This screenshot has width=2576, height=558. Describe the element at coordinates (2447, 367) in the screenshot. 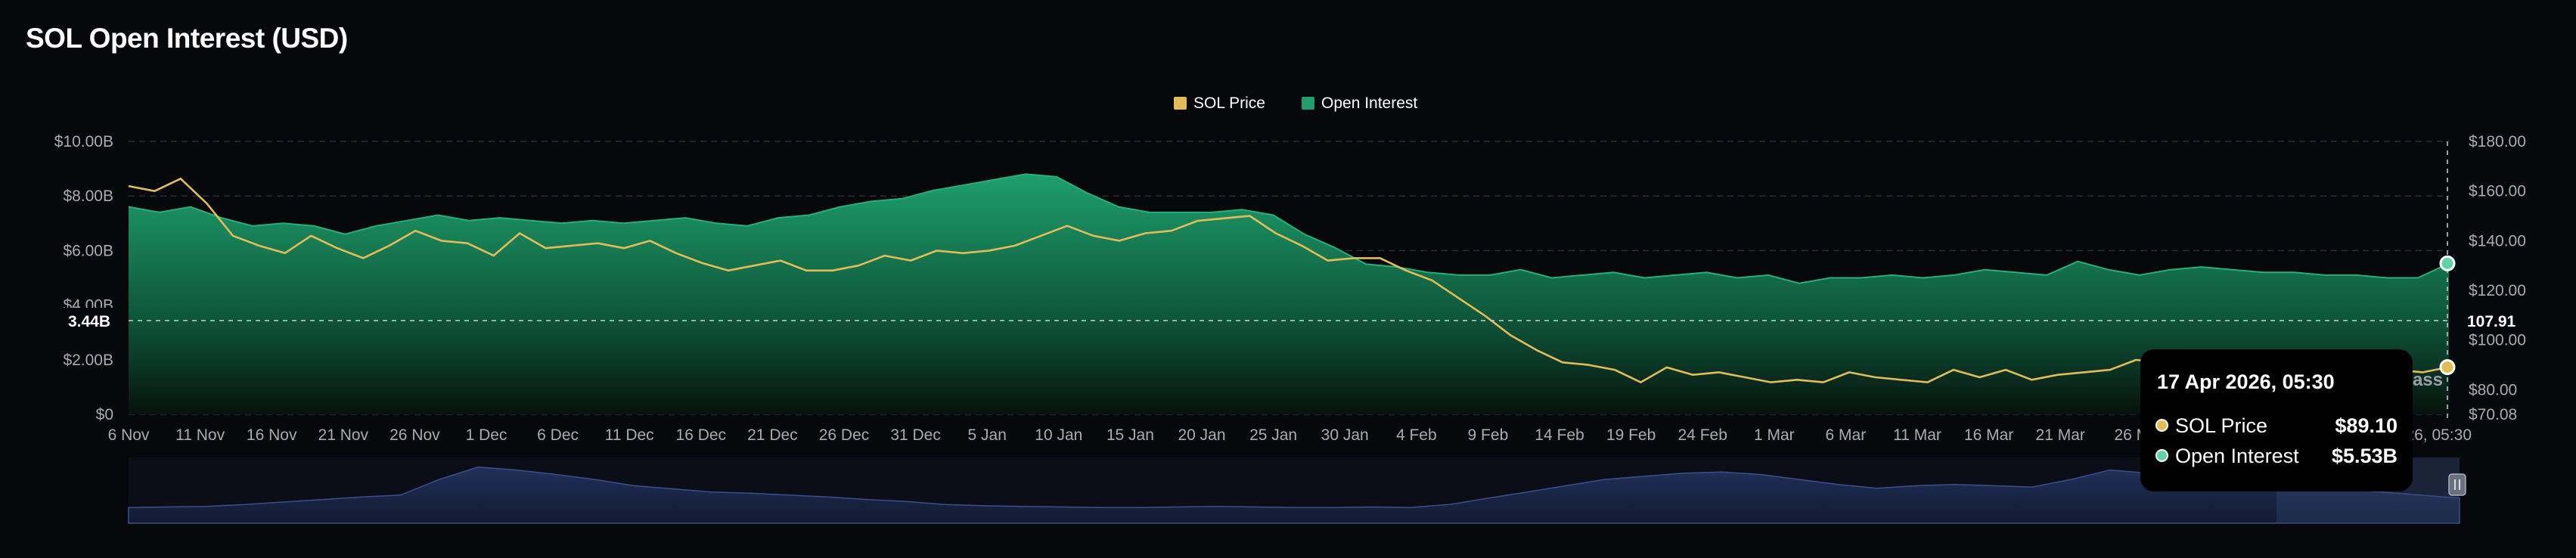

I see `sol-price-hover-marker` at that location.